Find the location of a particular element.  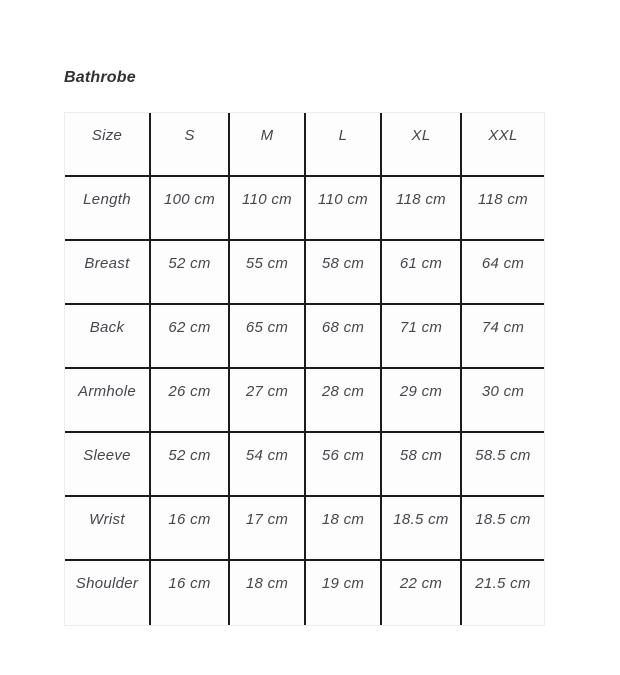

size-value-cell: 74 cm is located at coordinates (503, 337).